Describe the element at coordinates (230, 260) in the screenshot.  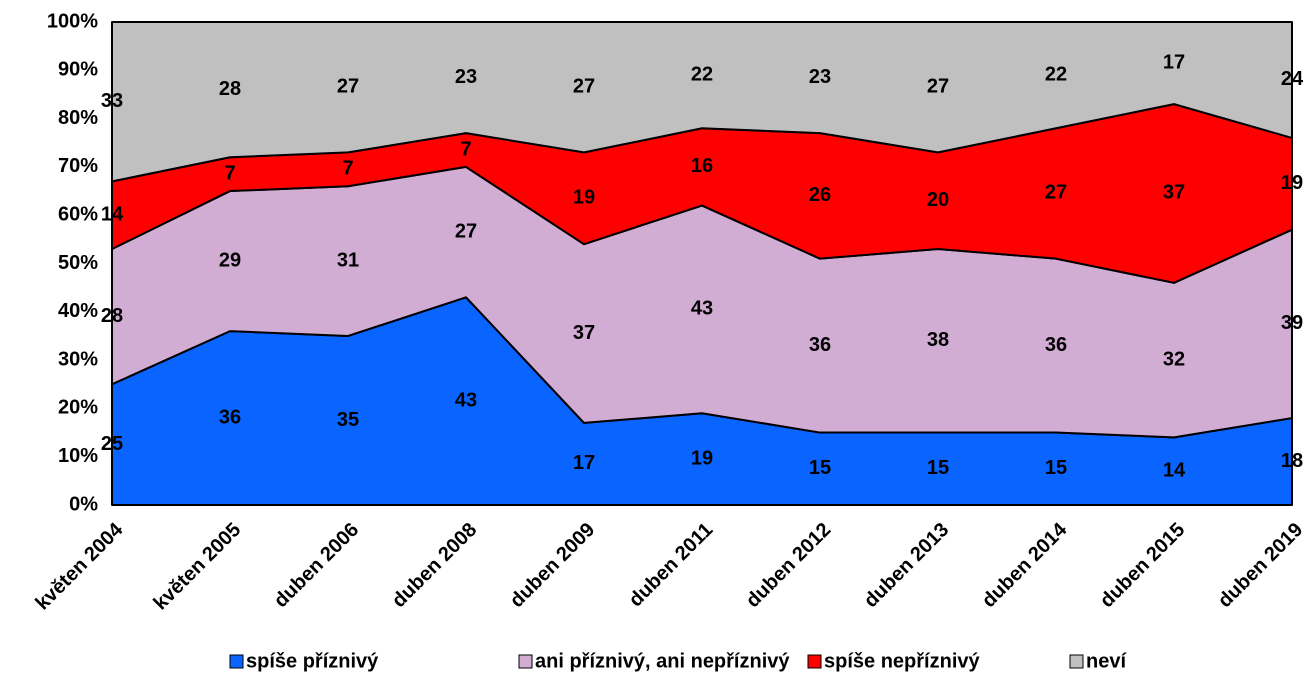
I see `data-label: 29` at that location.